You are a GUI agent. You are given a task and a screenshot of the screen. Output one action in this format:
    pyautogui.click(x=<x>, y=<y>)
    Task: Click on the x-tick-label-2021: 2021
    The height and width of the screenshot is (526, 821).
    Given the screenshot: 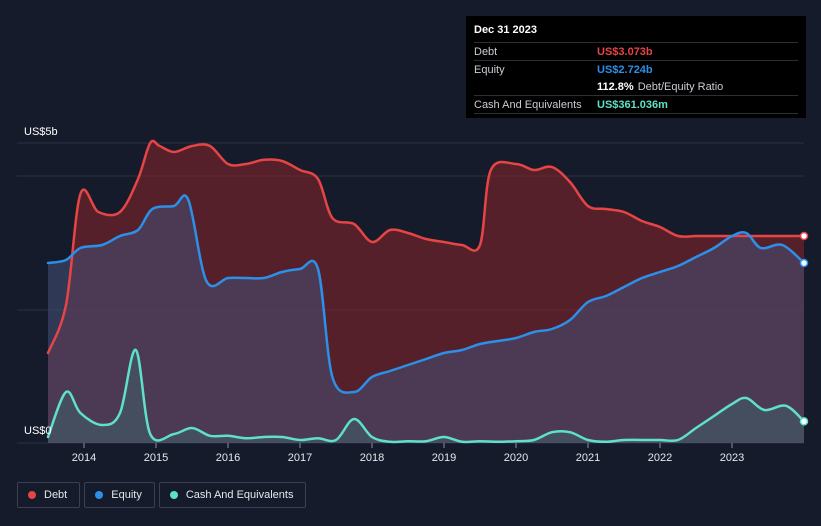 What is the action you would take?
    pyautogui.click(x=588, y=458)
    